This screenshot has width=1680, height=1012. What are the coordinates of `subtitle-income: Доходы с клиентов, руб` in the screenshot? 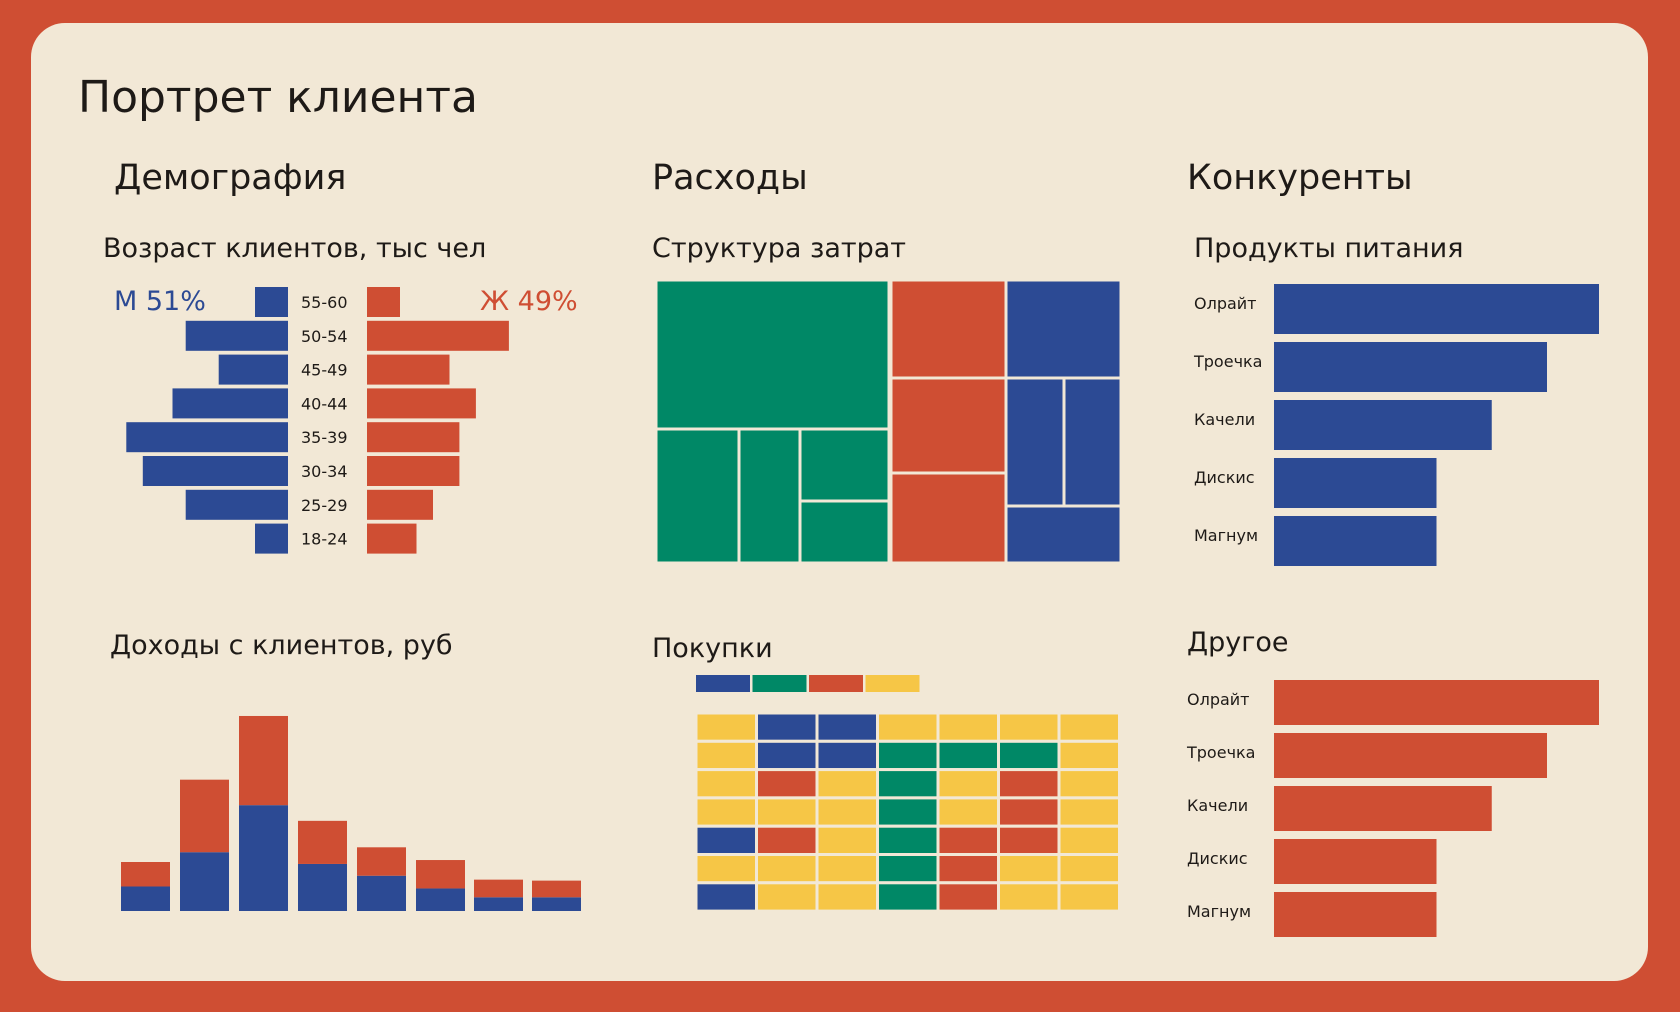 It's located at (281, 645).